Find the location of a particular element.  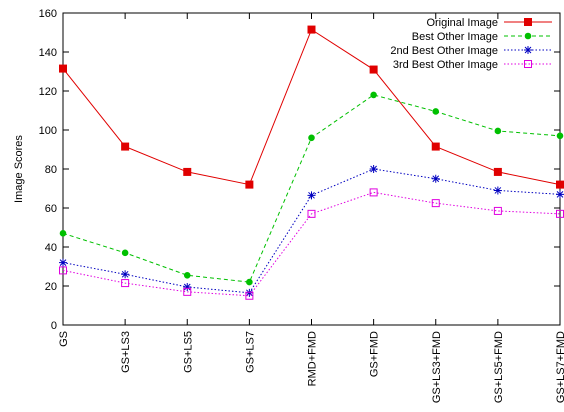

x-tick-label: RMD+FMD is located at coordinates (313, 358).